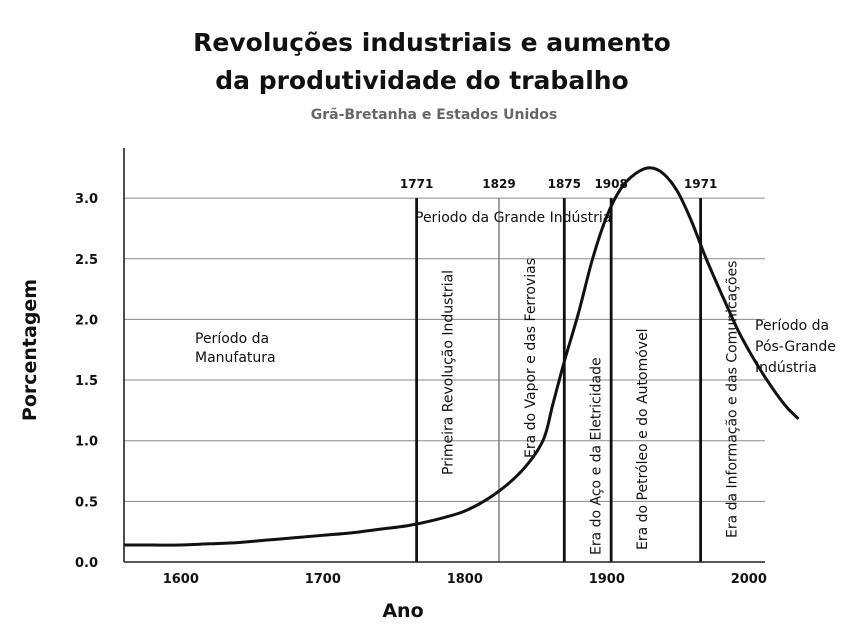 The image size is (868, 638). Describe the element at coordinates (402, 611) in the screenshot. I see `x-axis-title: Ano` at that location.